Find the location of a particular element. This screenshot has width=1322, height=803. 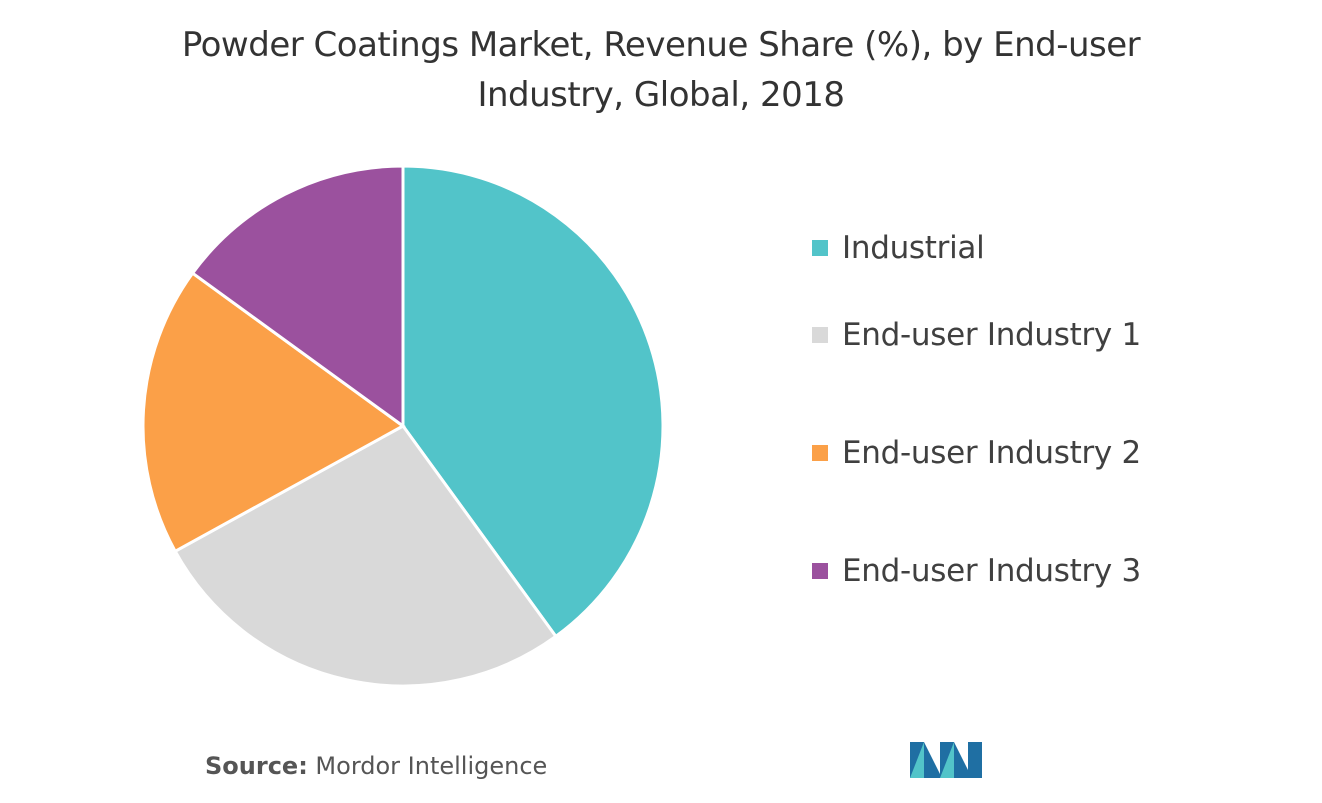

legend-label: Industrial is located at coordinates (913, 248).